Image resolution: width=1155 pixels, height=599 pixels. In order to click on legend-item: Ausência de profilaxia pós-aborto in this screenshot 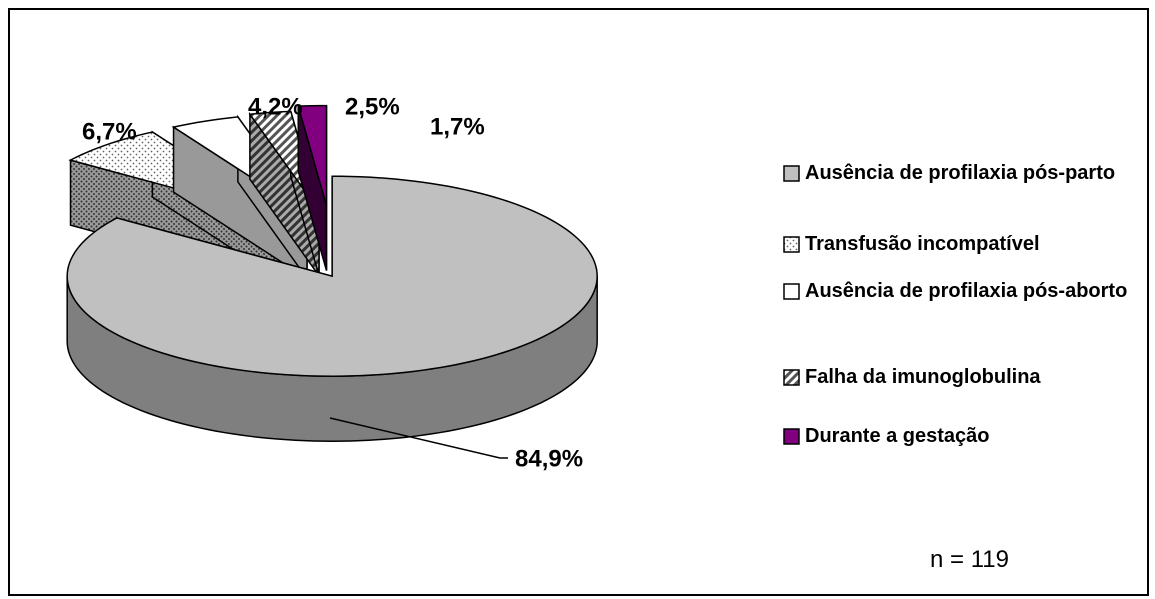, I will do `click(964, 291)`.